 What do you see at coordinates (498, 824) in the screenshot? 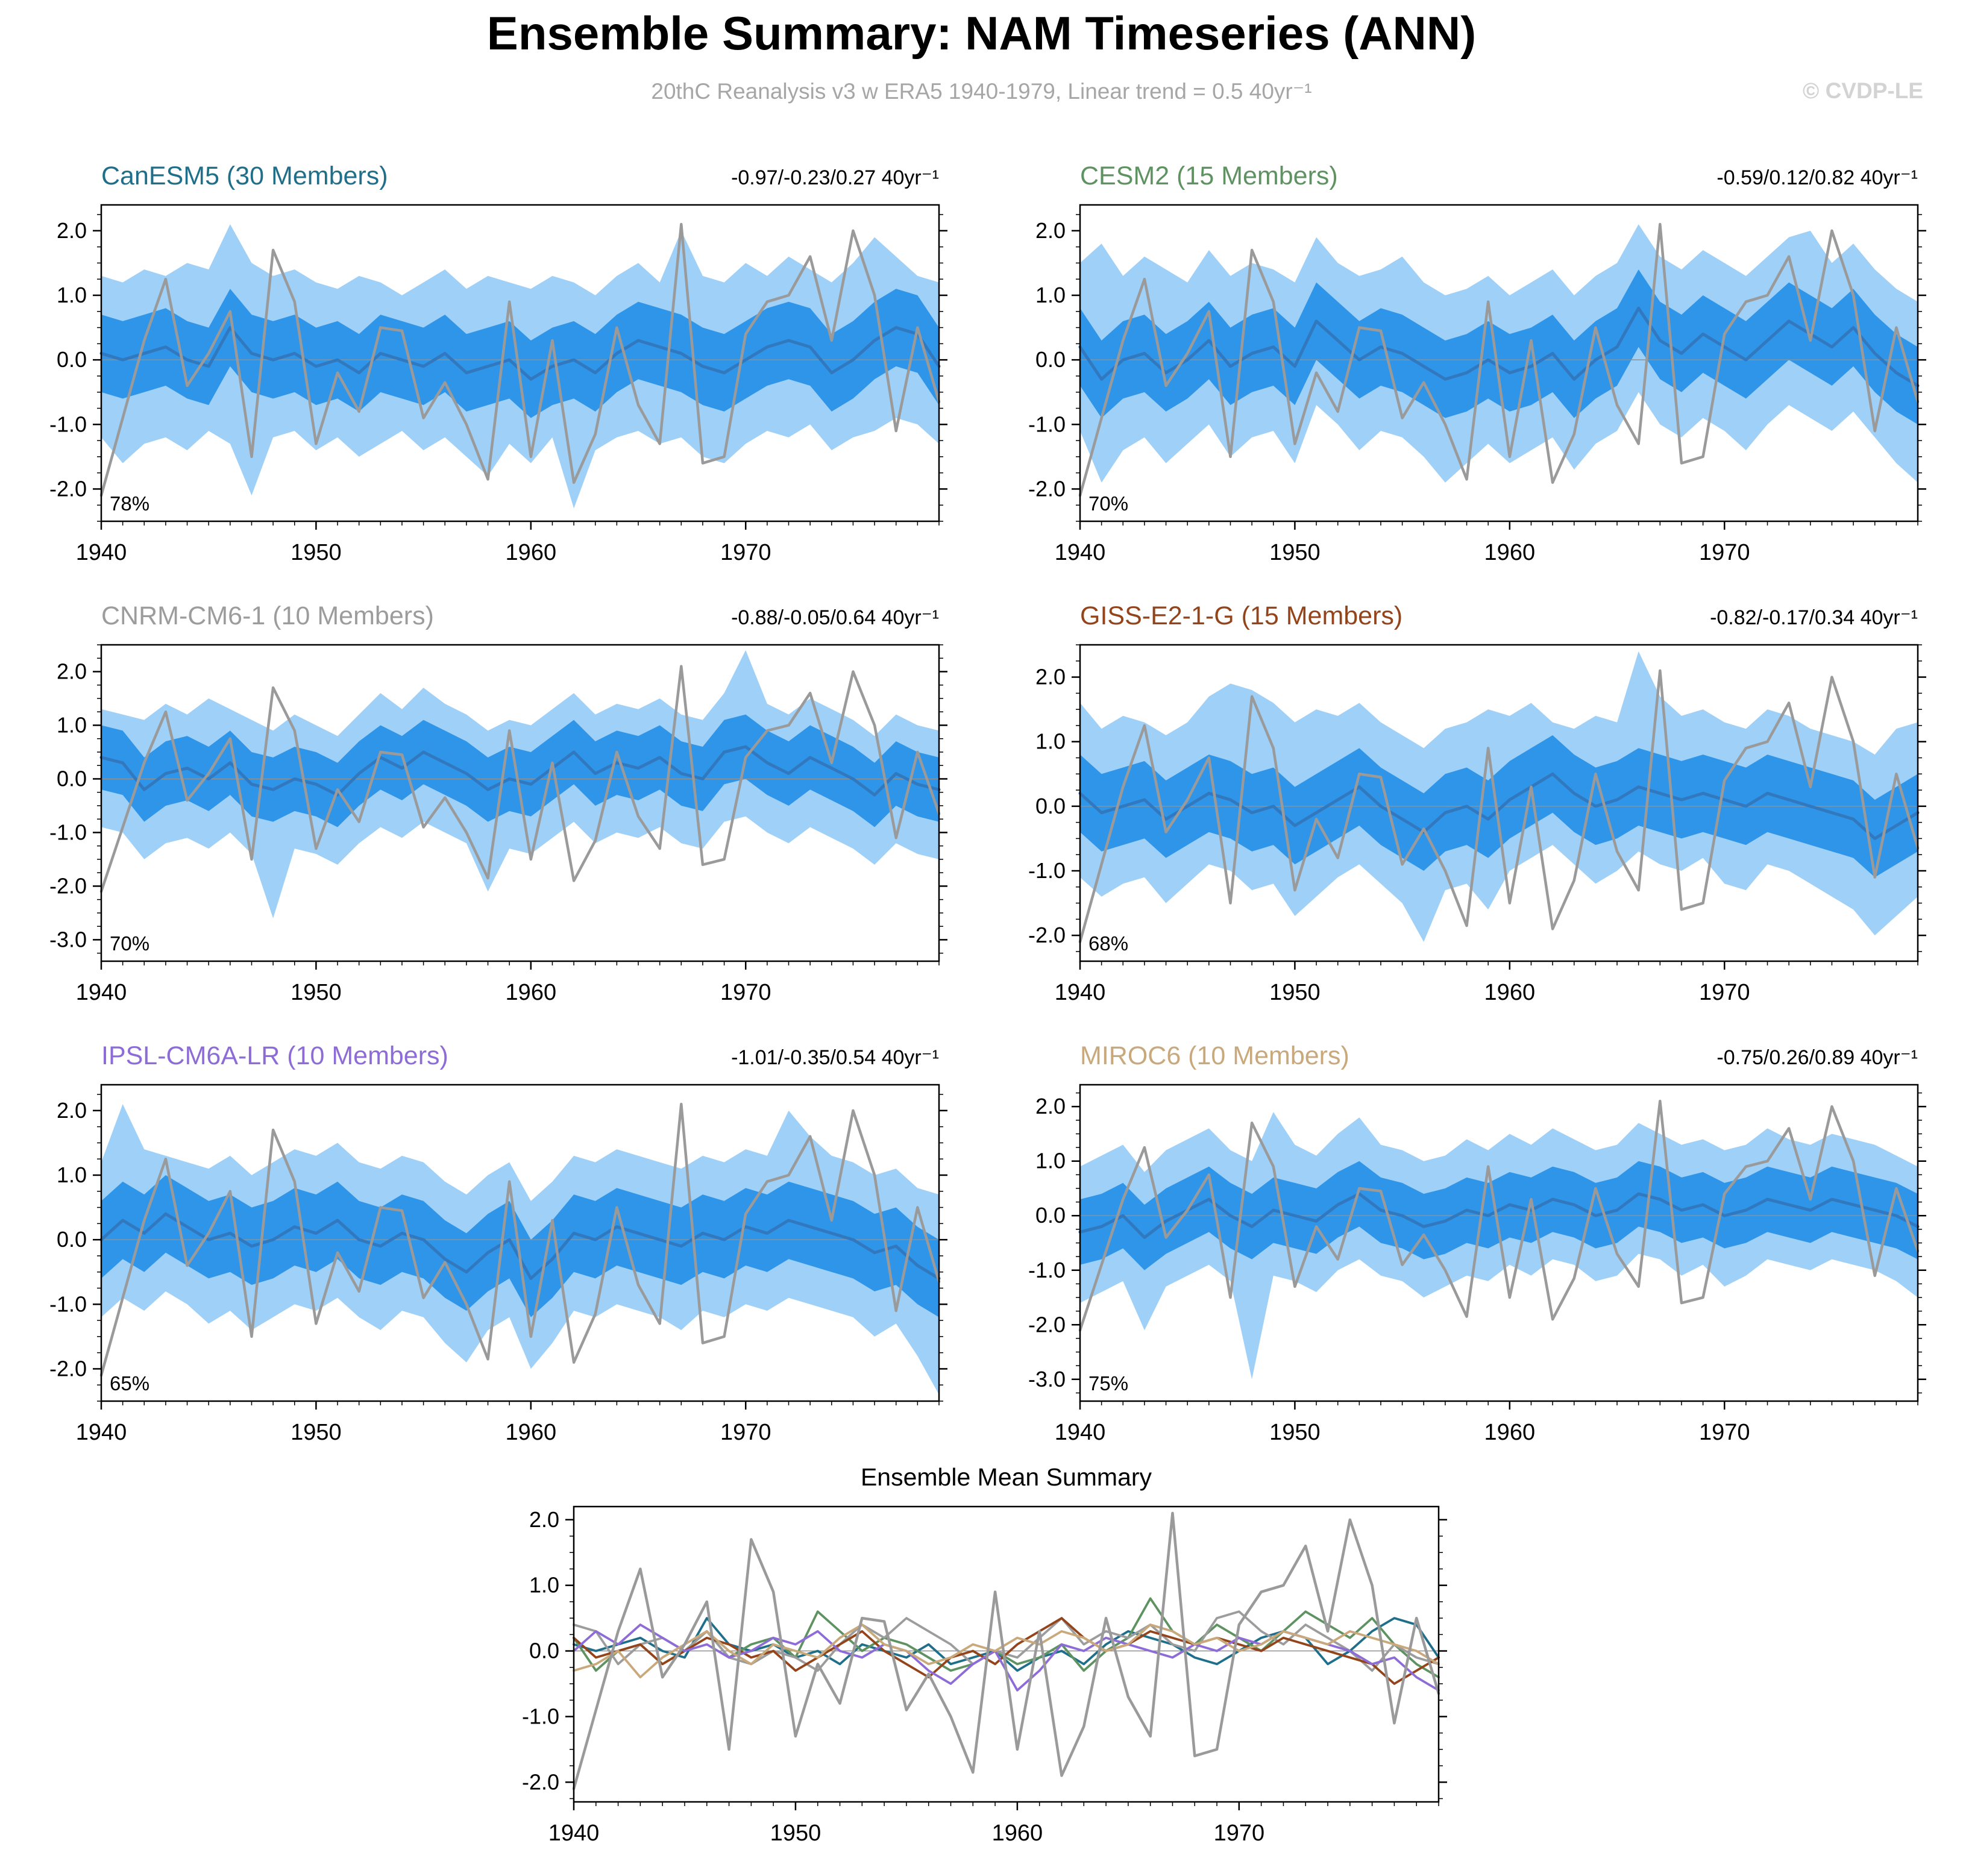
I see `timeseries-plot-cnrm-cm6-1: -3.0 -2.0 -1.0 0.0 1.0 2.0 1940 1950 1960 1970 70%` at bounding box center [498, 824].